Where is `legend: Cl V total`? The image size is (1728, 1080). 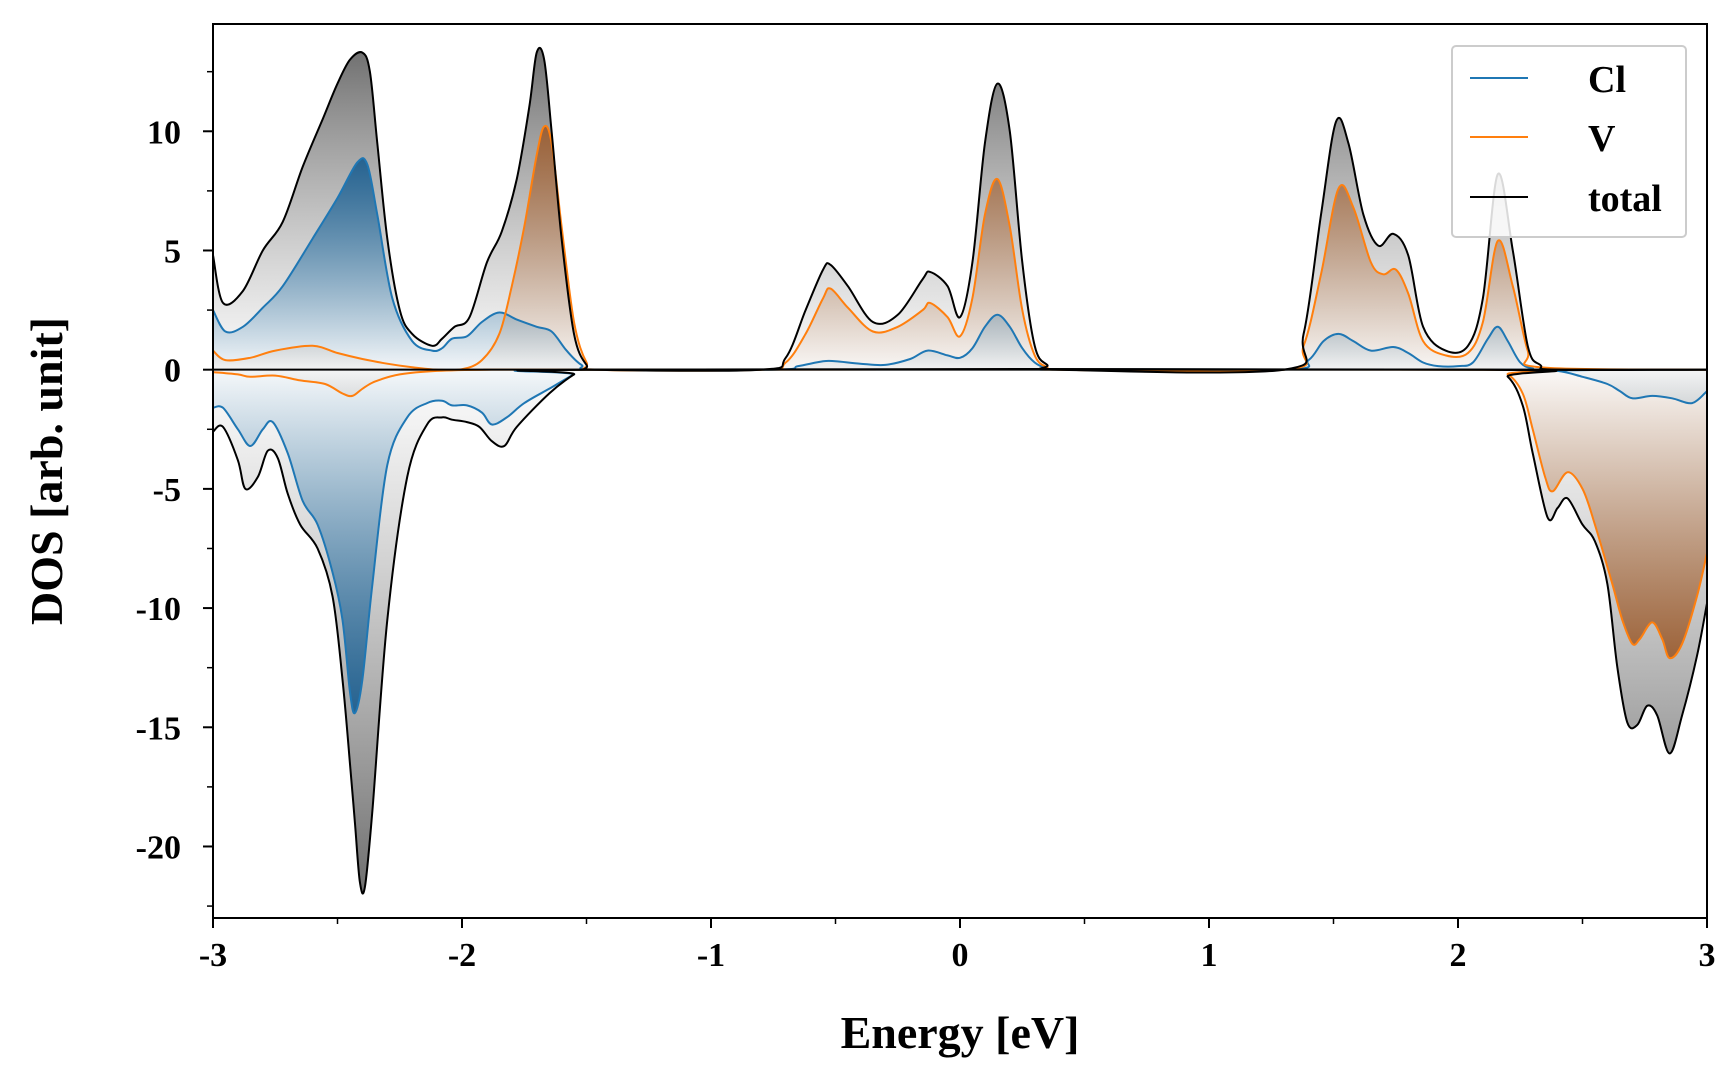
legend: Cl V total is located at coordinates (1569, 141).